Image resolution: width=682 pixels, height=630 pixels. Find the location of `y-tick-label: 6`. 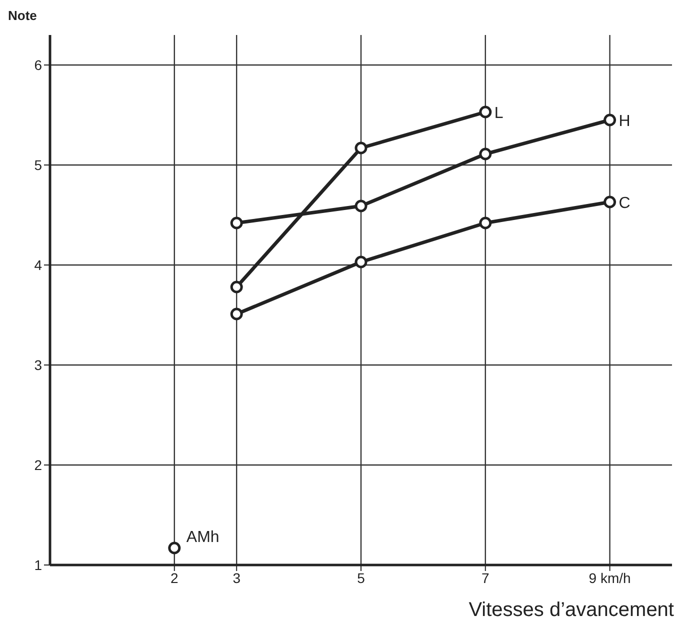

y-tick-label: 6 is located at coordinates (38, 64).